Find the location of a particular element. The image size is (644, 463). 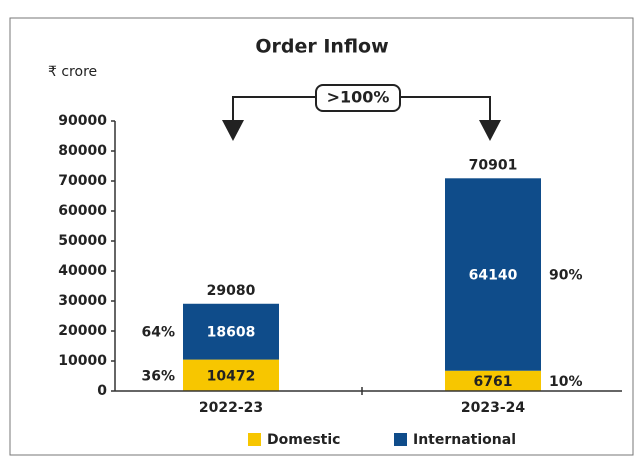

value-label: 6761 is located at coordinates (493, 382).